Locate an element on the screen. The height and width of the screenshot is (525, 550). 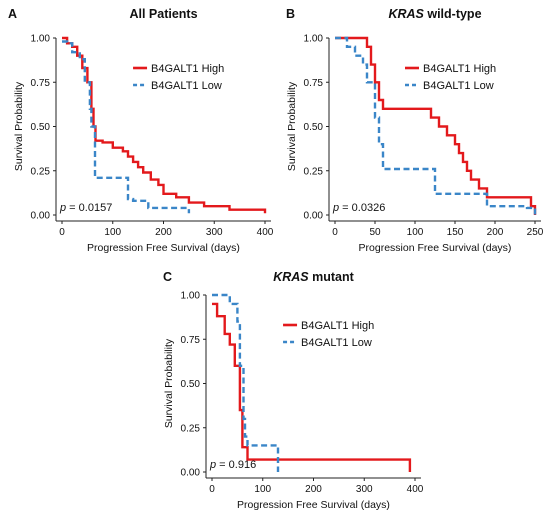
p-value-text: = 0.916 is located at coordinates (236, 465).